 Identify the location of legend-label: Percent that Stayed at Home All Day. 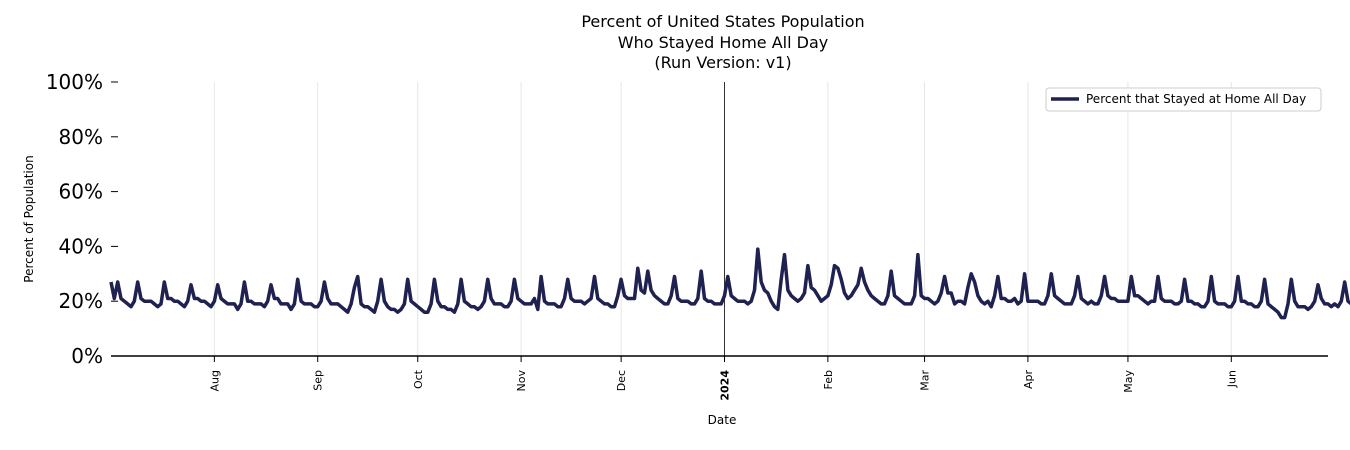
(1196, 99).